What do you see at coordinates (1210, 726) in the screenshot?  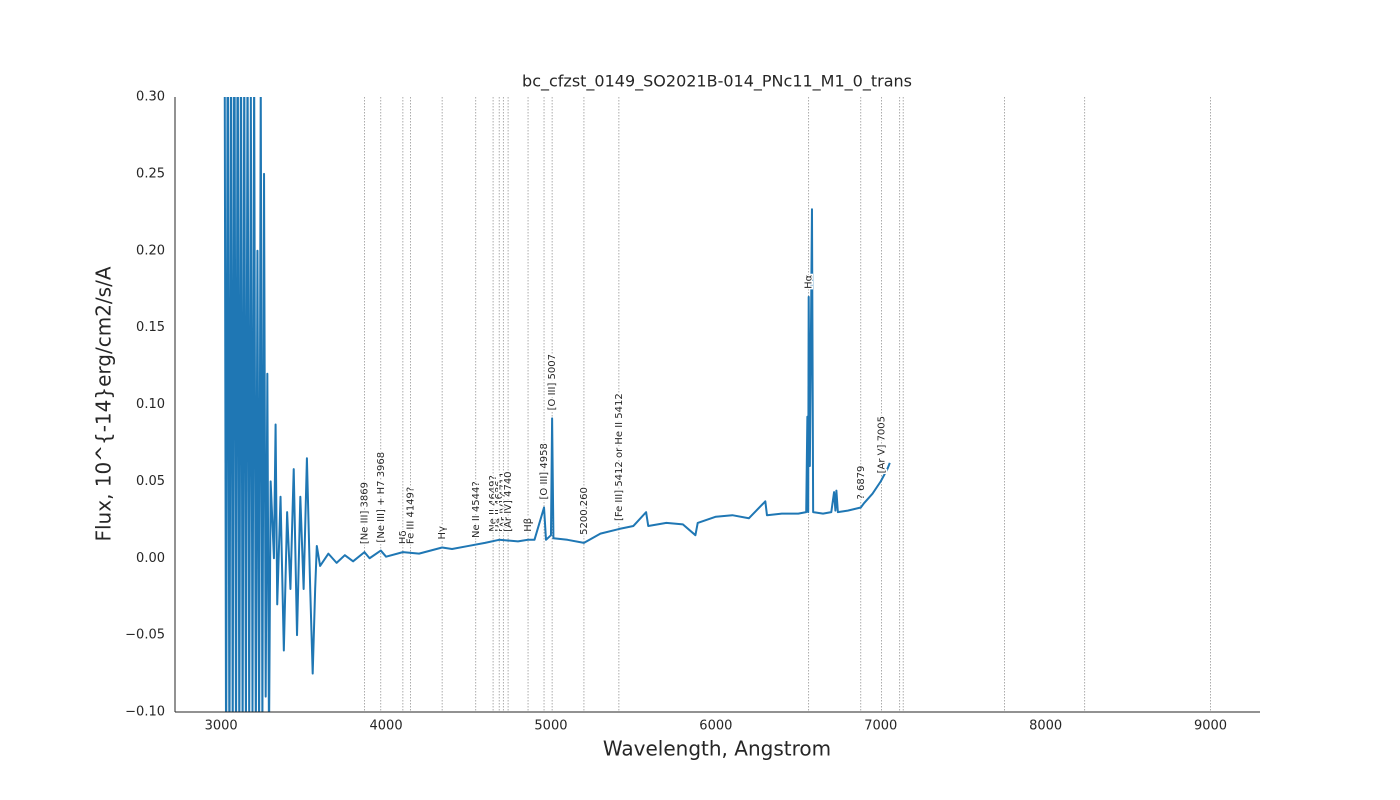 I see `x-tick-label: 9000` at bounding box center [1210, 726].